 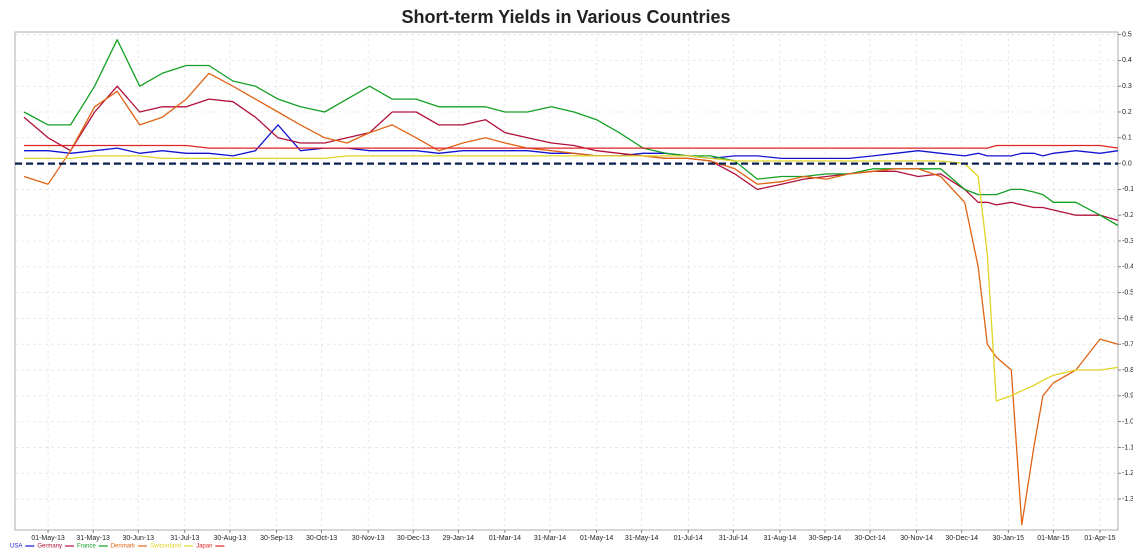 What do you see at coordinates (825, 538) in the screenshot?
I see `x-tick-label: 30-Sep-14` at bounding box center [825, 538].